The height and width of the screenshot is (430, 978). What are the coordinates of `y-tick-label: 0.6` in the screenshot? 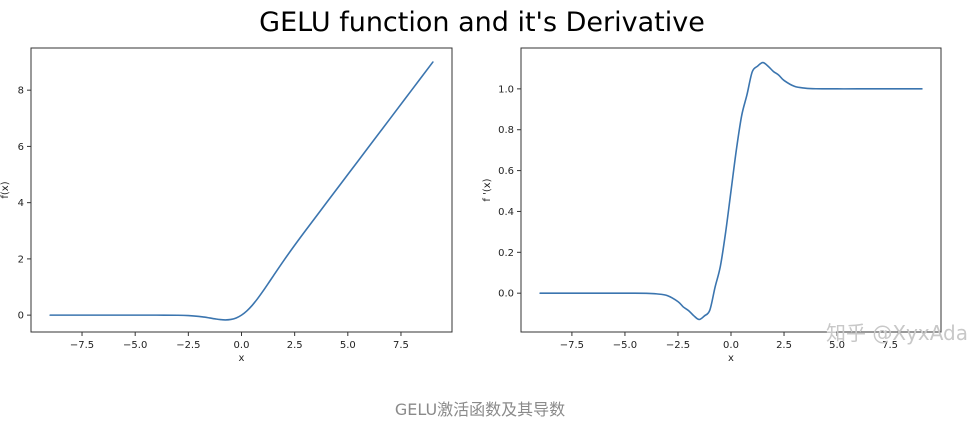 It's located at (506, 171).